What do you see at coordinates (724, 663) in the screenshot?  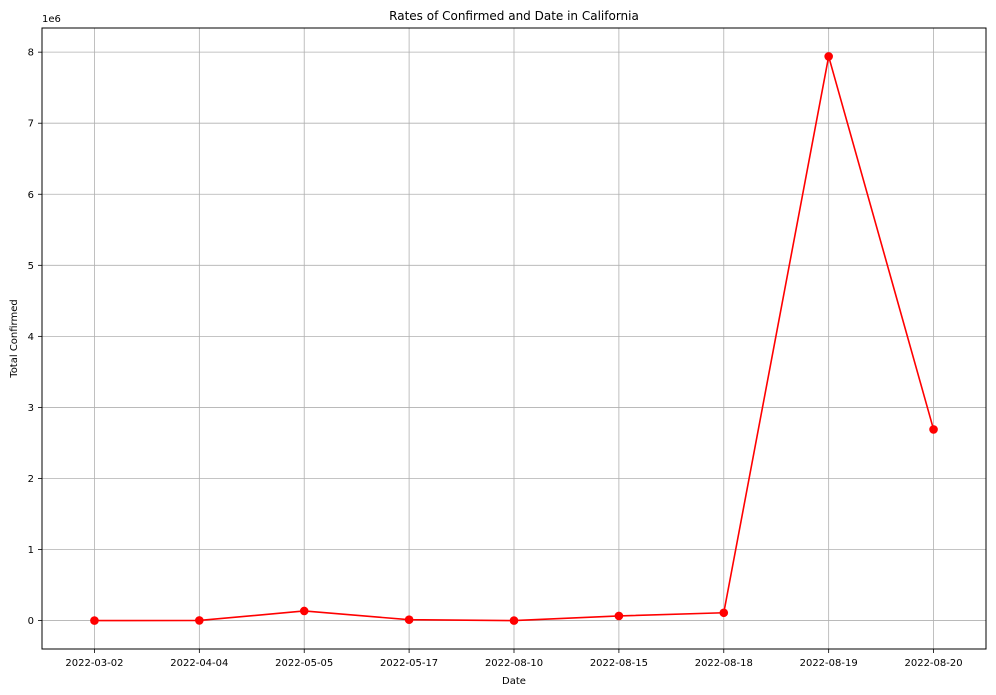 I see `x-tick-label: 2022-08-18` at bounding box center [724, 663].